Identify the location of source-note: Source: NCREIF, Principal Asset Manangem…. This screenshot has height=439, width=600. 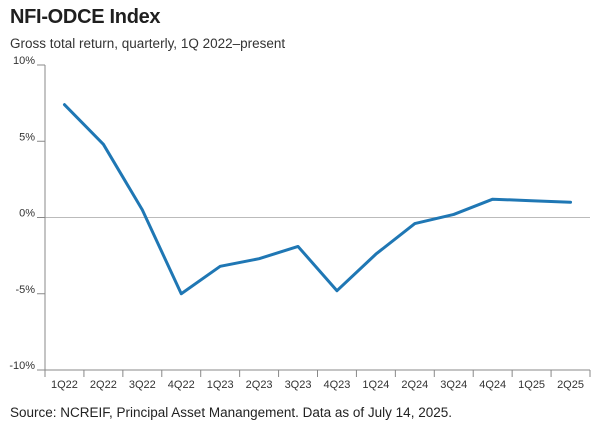
(231, 412).